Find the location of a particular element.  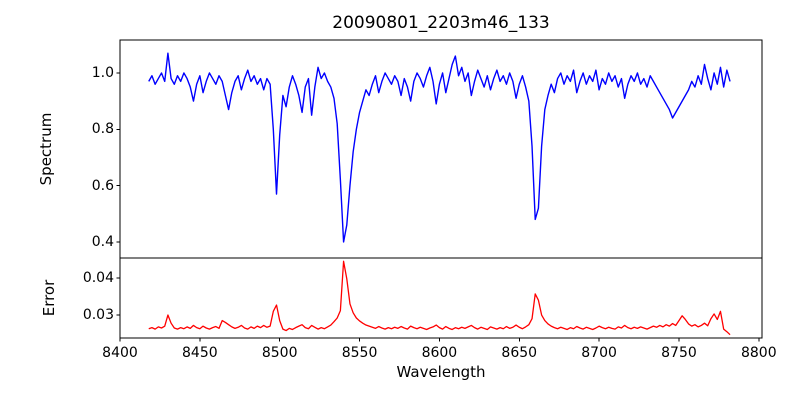

x-tick-label: 8600 is located at coordinates (439, 353).